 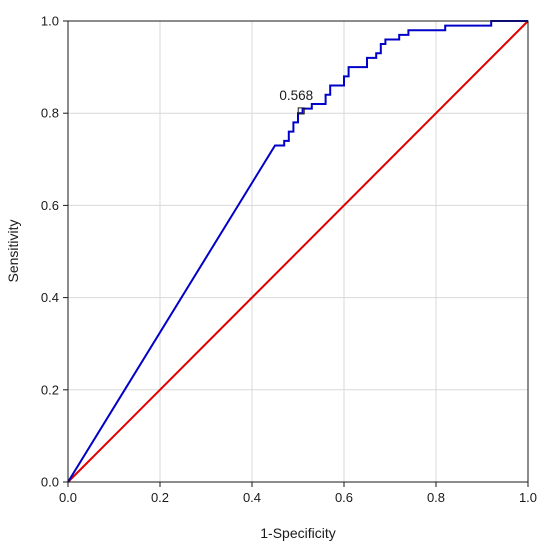 I want to click on cutoff-point-marker, so click(x=301, y=111).